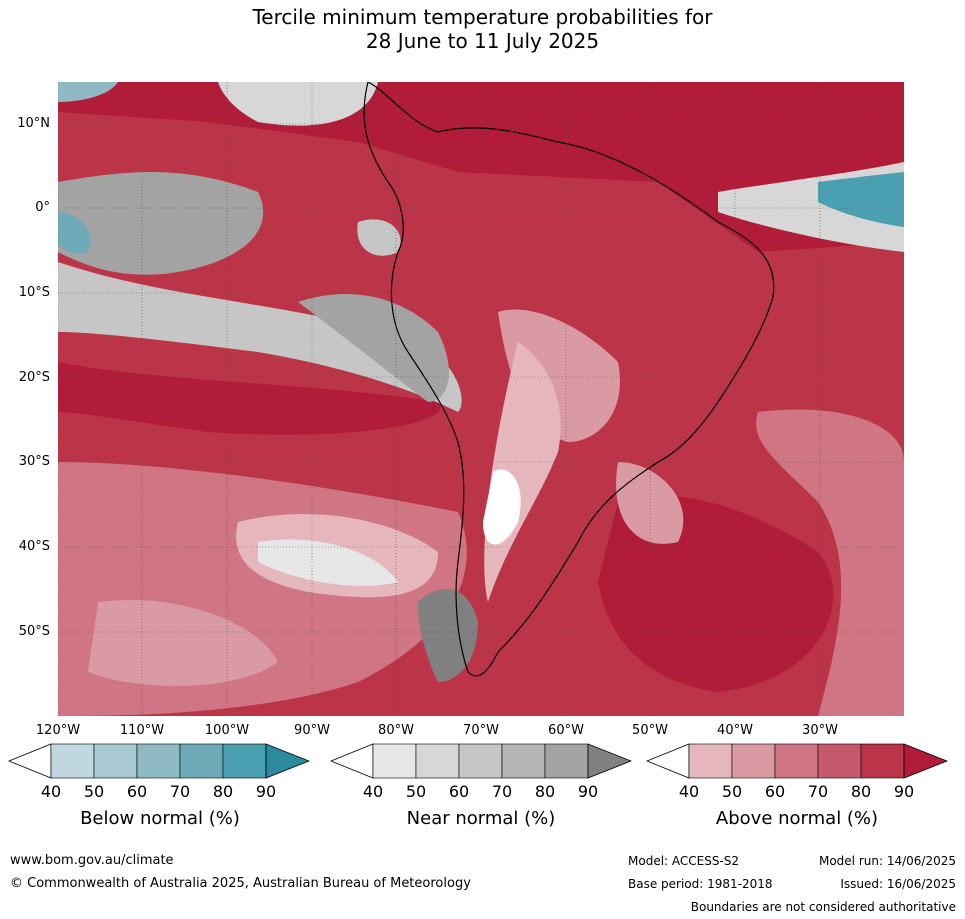 The image size is (965, 919). What do you see at coordinates (312, 730) in the screenshot?
I see `lon-label: 90°W` at bounding box center [312, 730].